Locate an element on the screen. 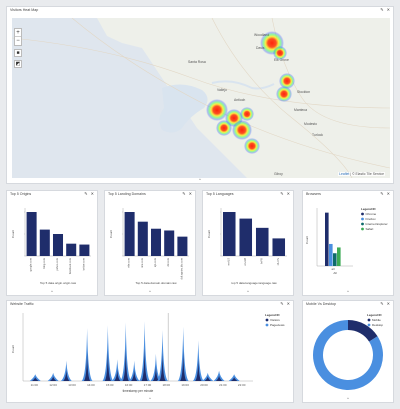 Image resolution: width=400 pixels, height=409 pixels. zoom-out-button: − is located at coordinates (18, 41).